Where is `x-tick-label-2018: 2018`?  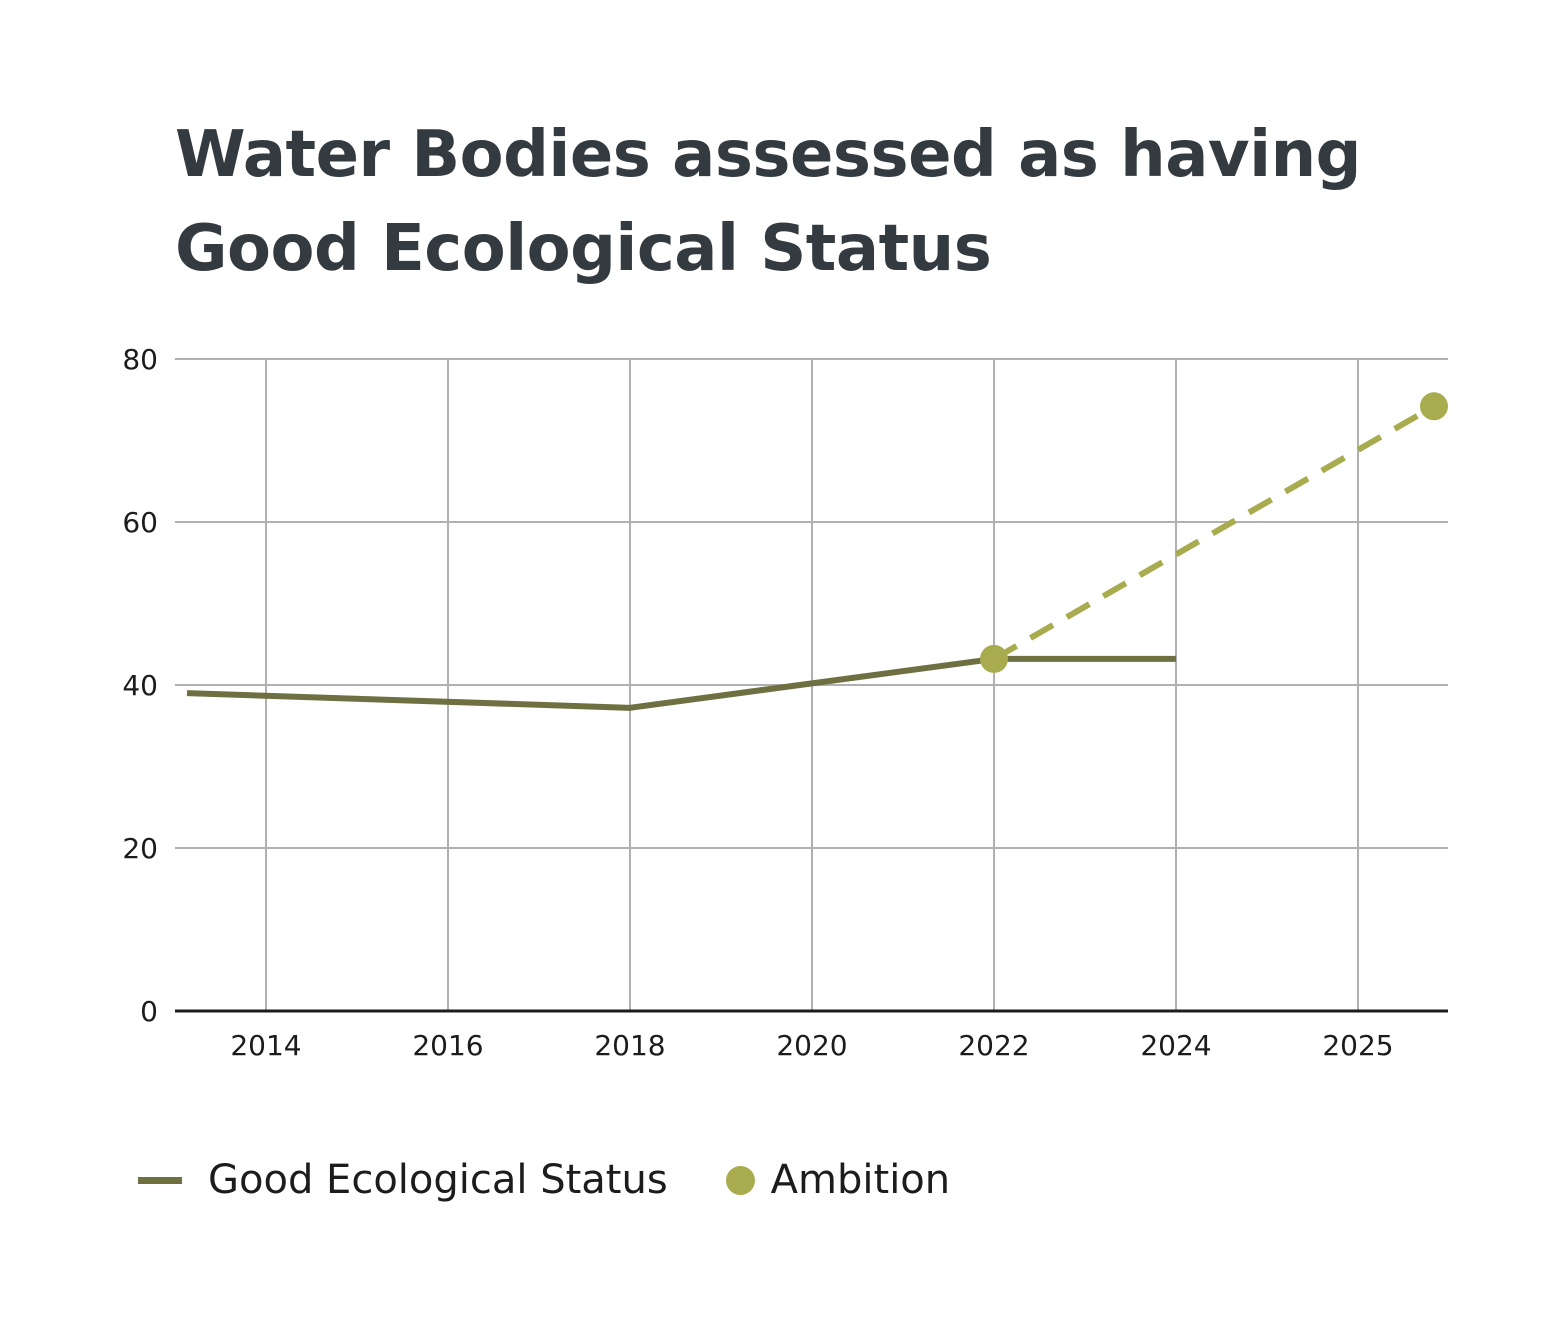 x-tick-label-2018: 2018 is located at coordinates (629, 1045).